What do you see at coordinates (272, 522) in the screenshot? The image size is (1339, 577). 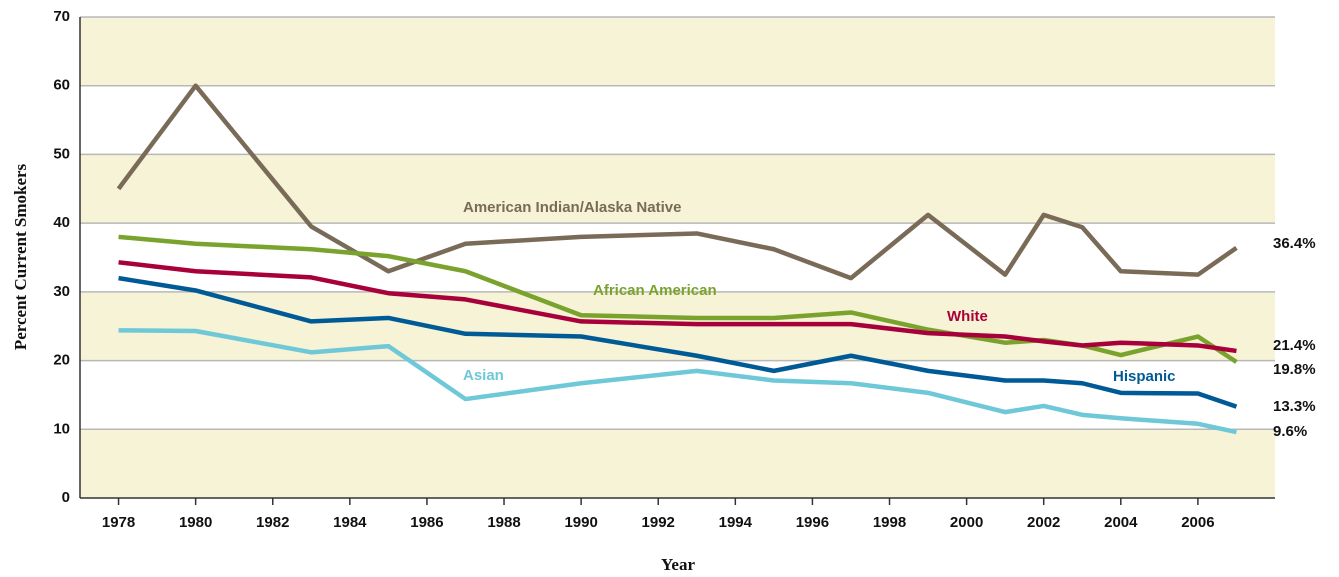 I see `x-tick-label: 1982` at bounding box center [272, 522].